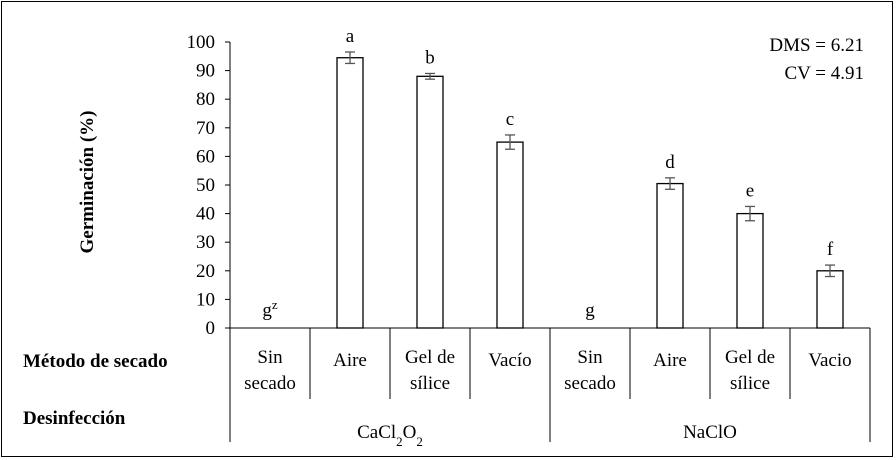  Describe the element at coordinates (205, 99) in the screenshot. I see `y-tick-label: 80` at that location.